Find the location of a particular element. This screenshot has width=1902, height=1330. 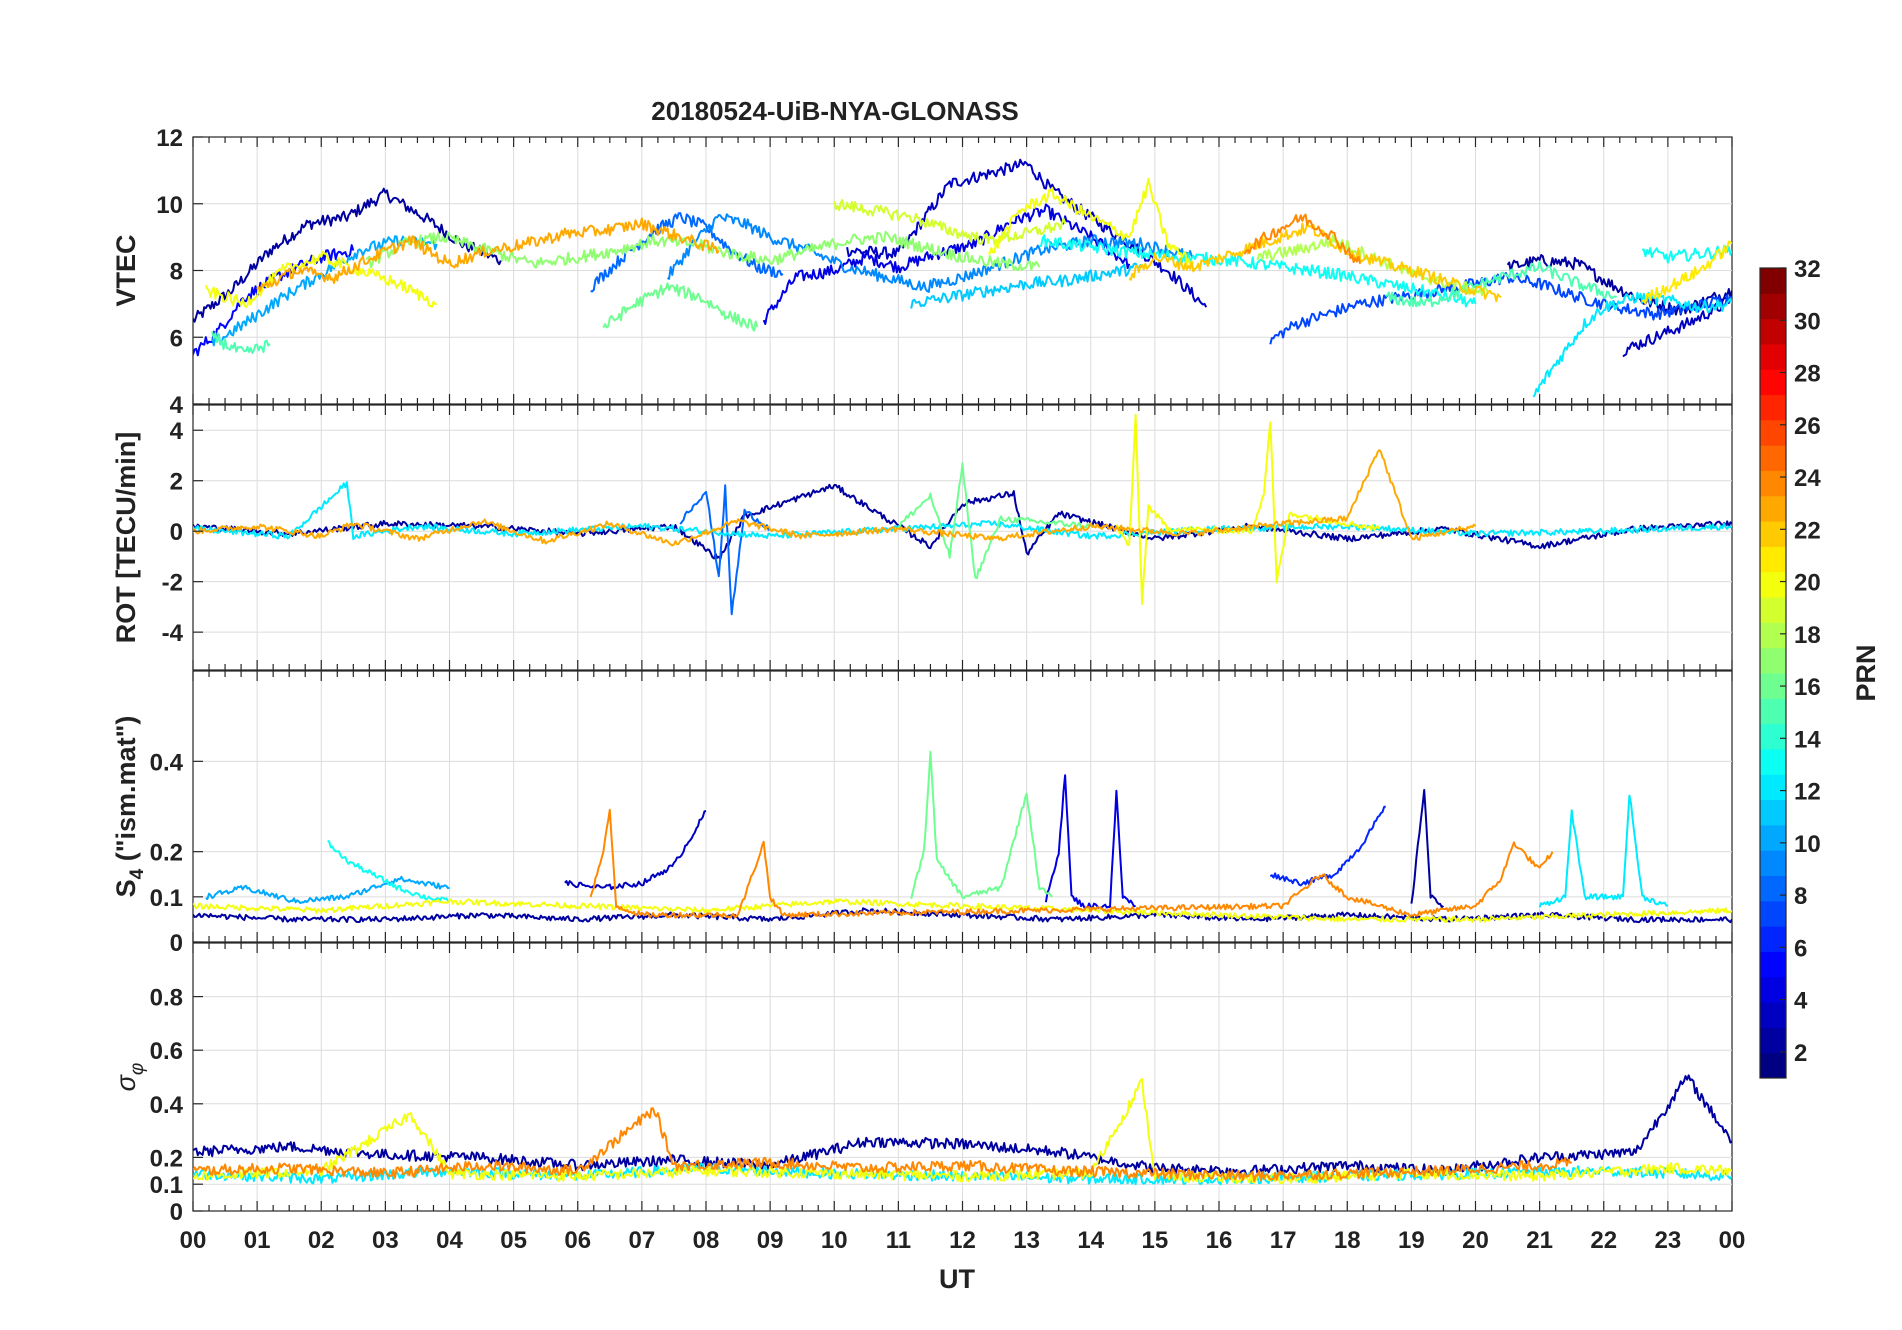

y-tick-label: 2 is located at coordinates (176, 482).